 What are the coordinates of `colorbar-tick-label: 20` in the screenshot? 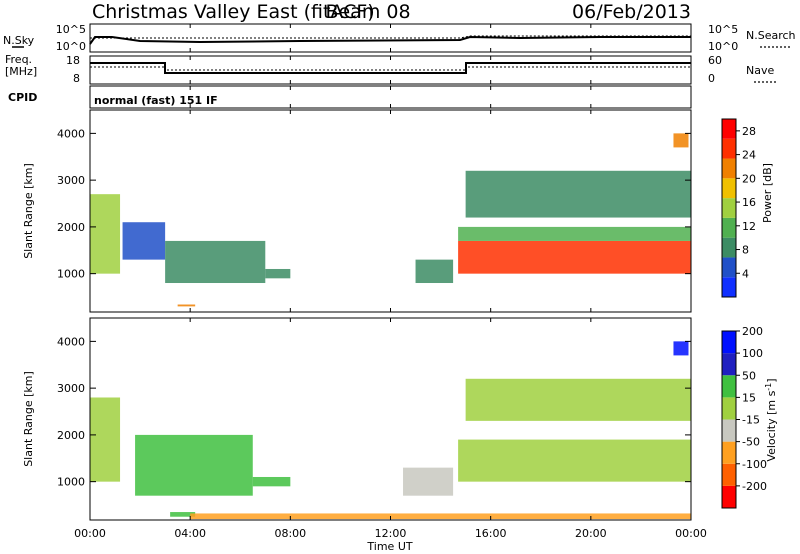 It's located at (749, 178).